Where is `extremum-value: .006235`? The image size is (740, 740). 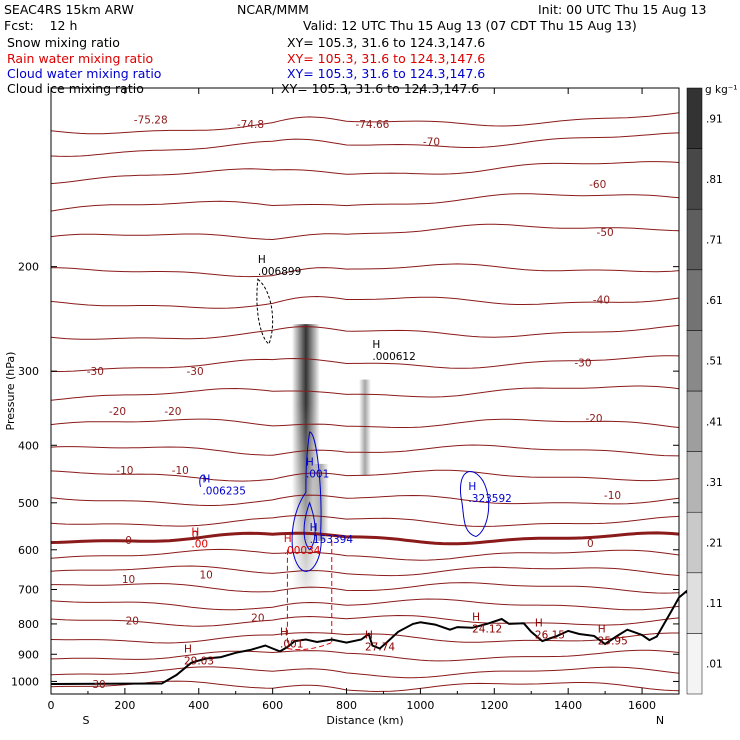 extremum-value: .006235 is located at coordinates (223, 491).